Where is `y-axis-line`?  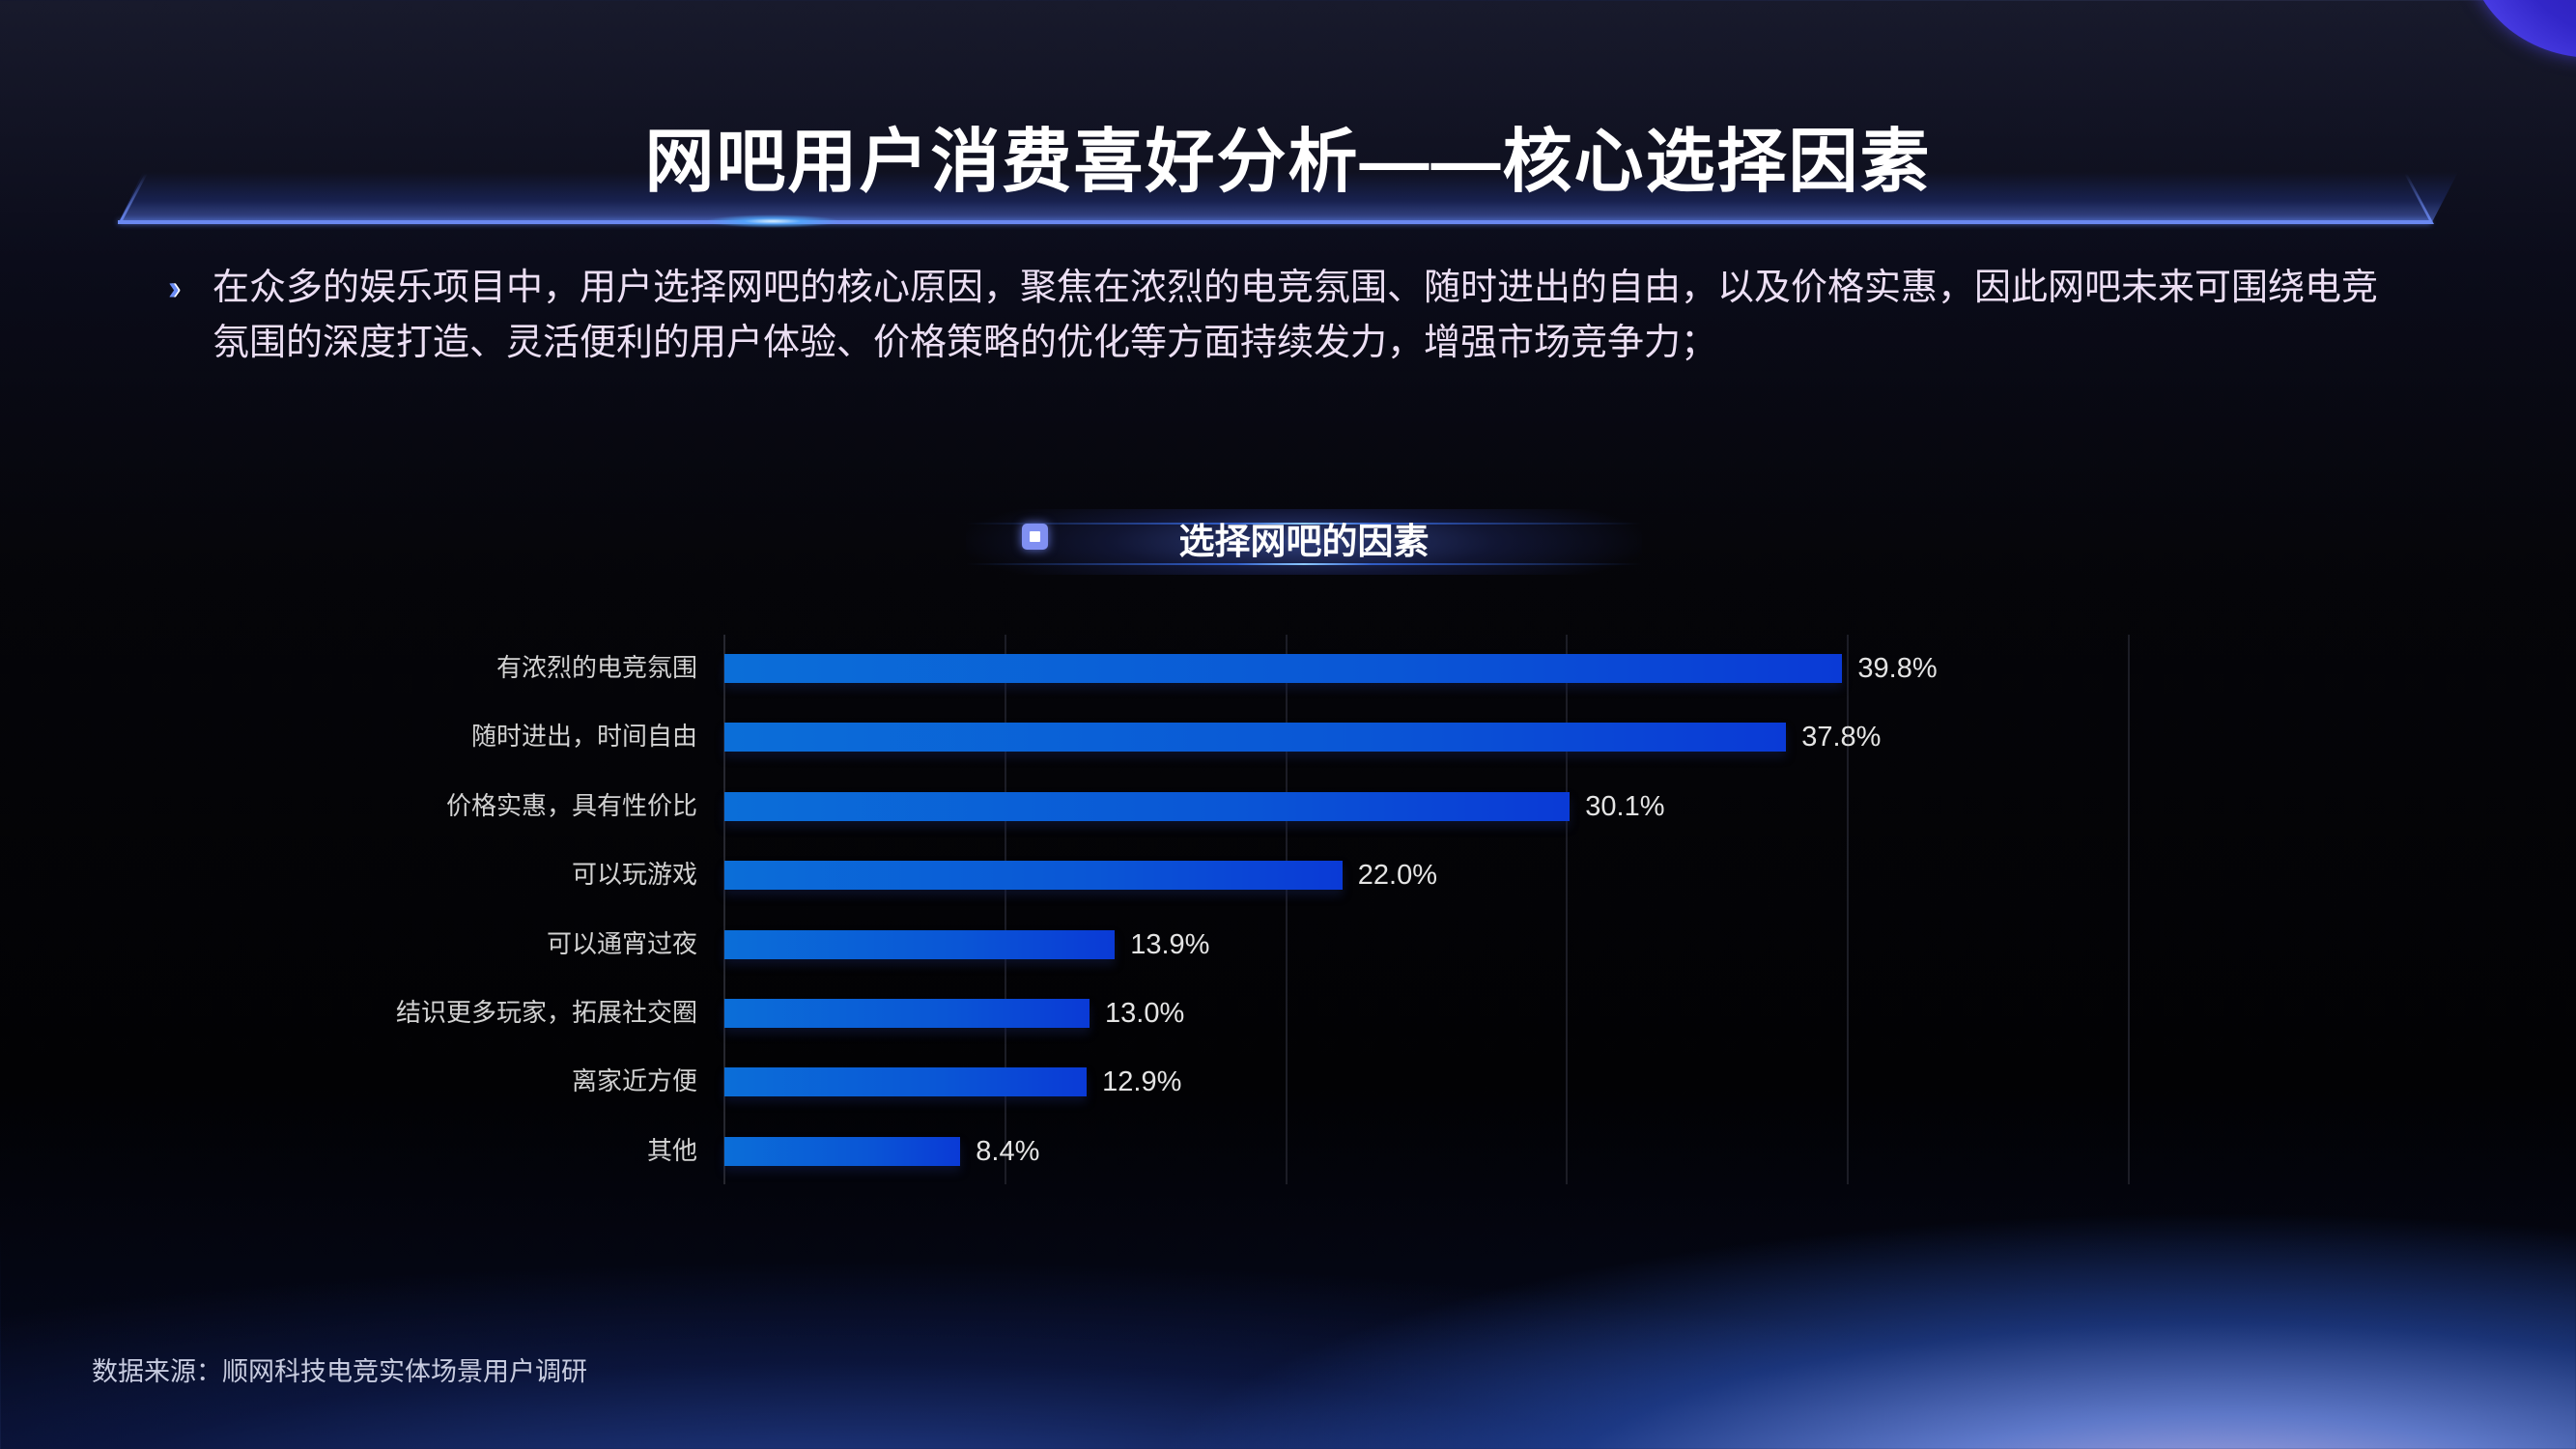
y-axis-line is located at coordinates (724, 909).